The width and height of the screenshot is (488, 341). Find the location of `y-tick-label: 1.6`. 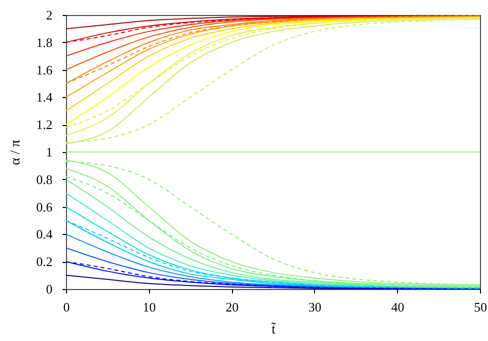

y-tick-label: 1.6 is located at coordinates (44, 70).